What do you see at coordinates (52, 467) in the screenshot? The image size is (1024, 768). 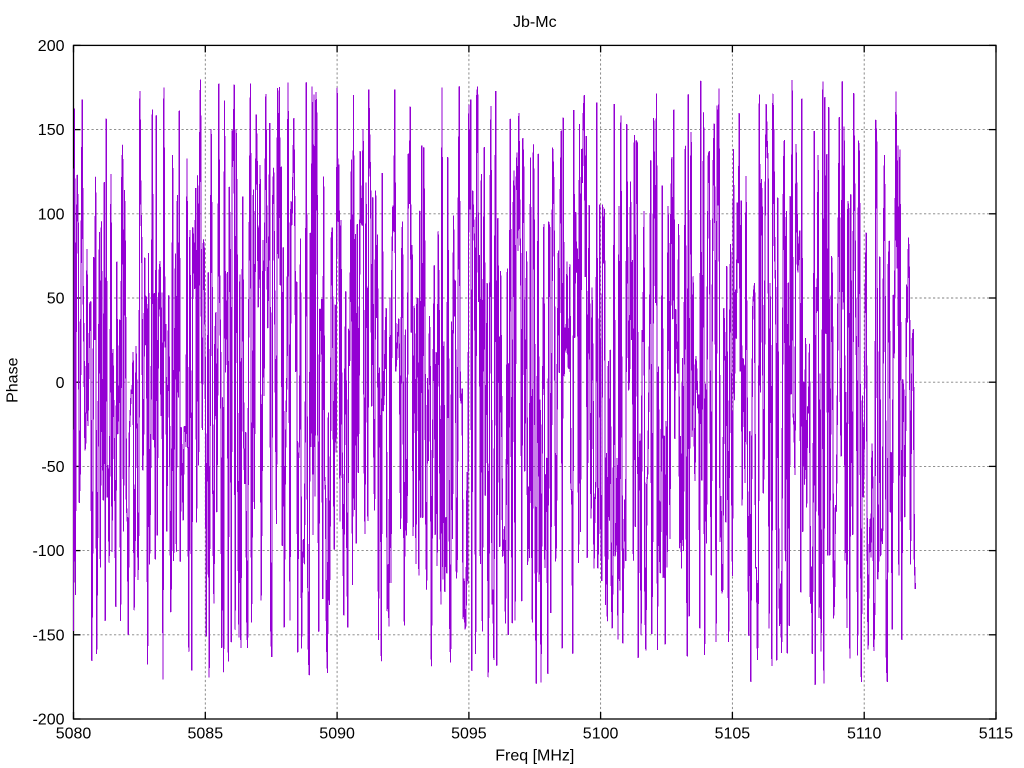 I see `svg-text: -50` at bounding box center [52, 467].